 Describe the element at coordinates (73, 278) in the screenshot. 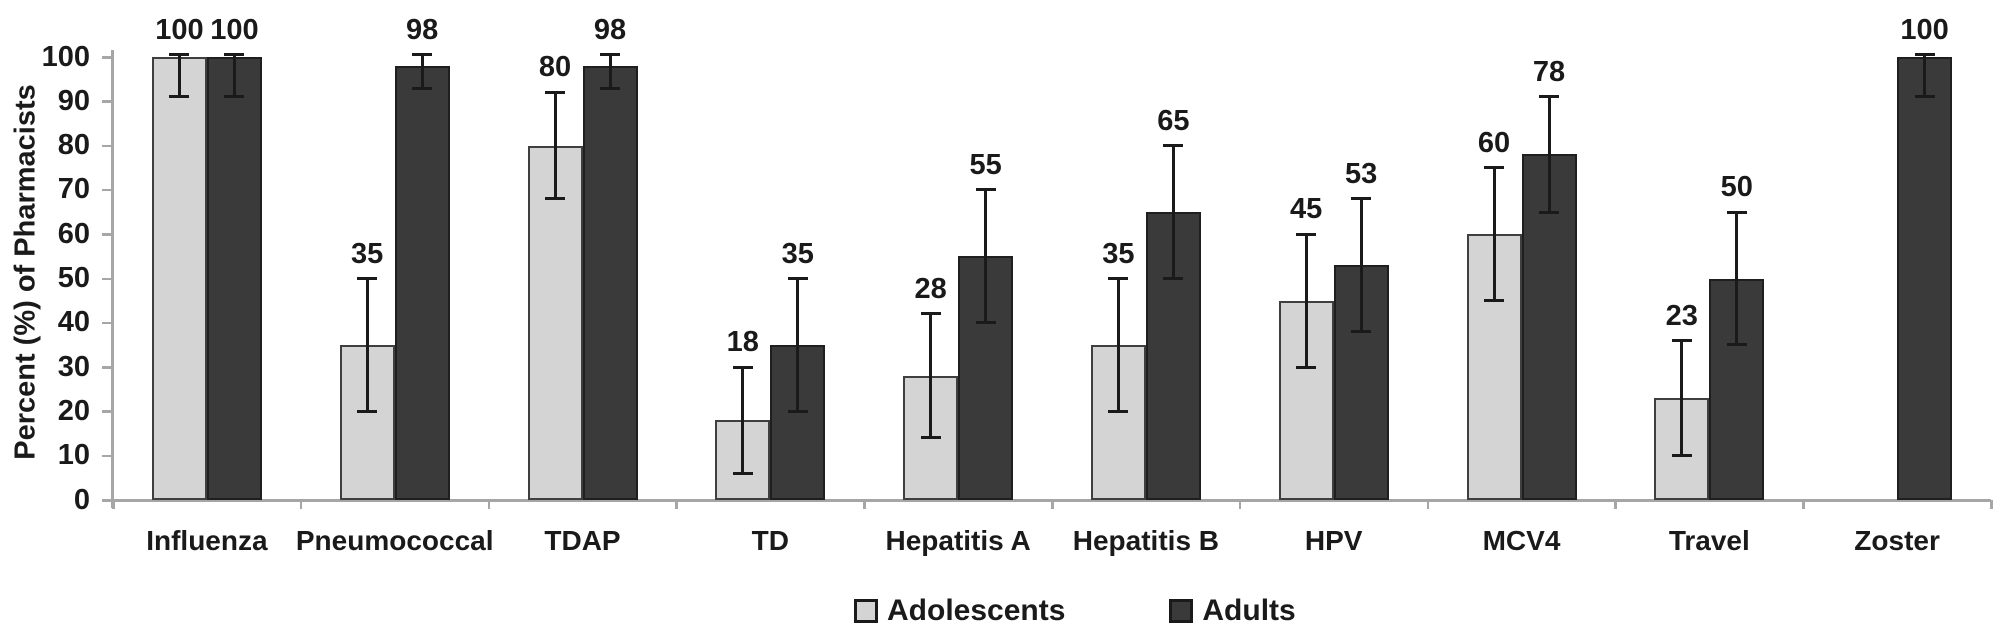

I see `y-tick-label: 50` at that location.